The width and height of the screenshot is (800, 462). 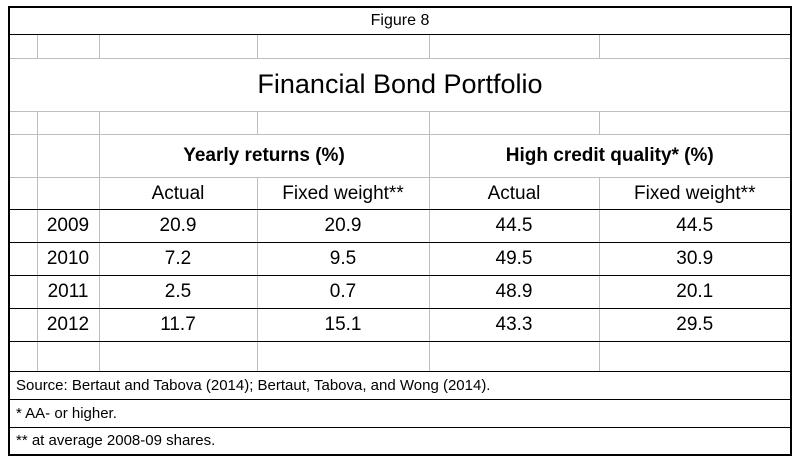 What do you see at coordinates (178, 325) in the screenshot?
I see `value-cell: 11.7` at bounding box center [178, 325].